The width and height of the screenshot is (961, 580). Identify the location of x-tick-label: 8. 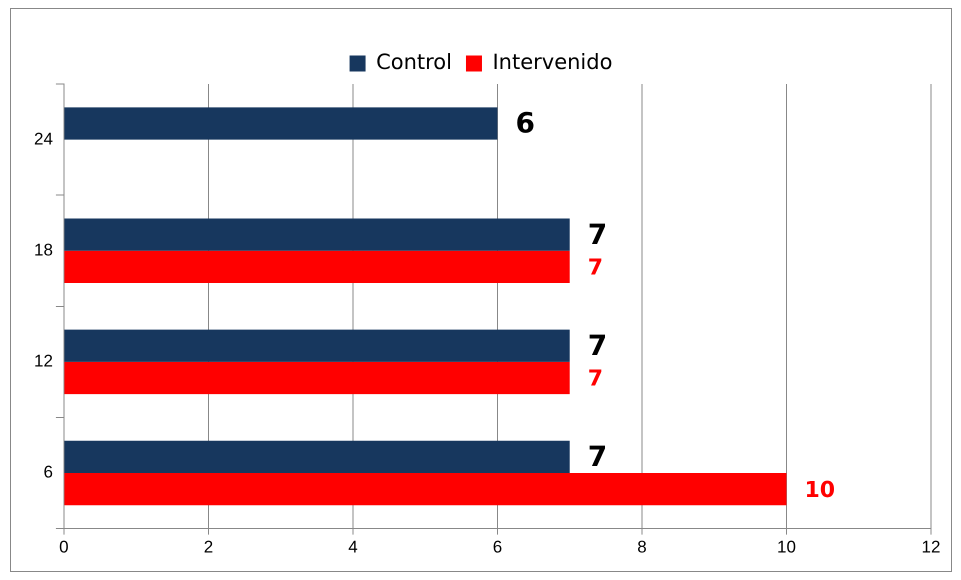
(642, 546).